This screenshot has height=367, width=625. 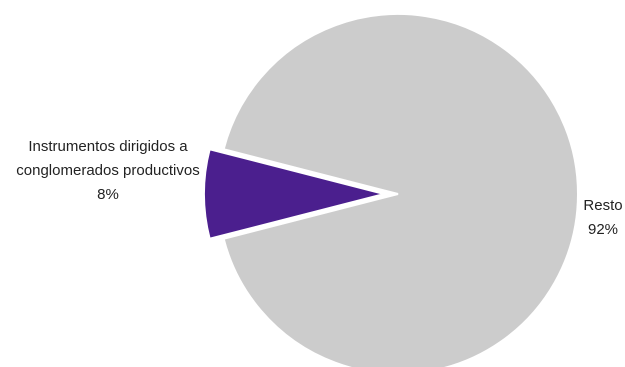 I want to click on slice-label-conglomerados-line2: conglomerados productivos, so click(x=107, y=170).